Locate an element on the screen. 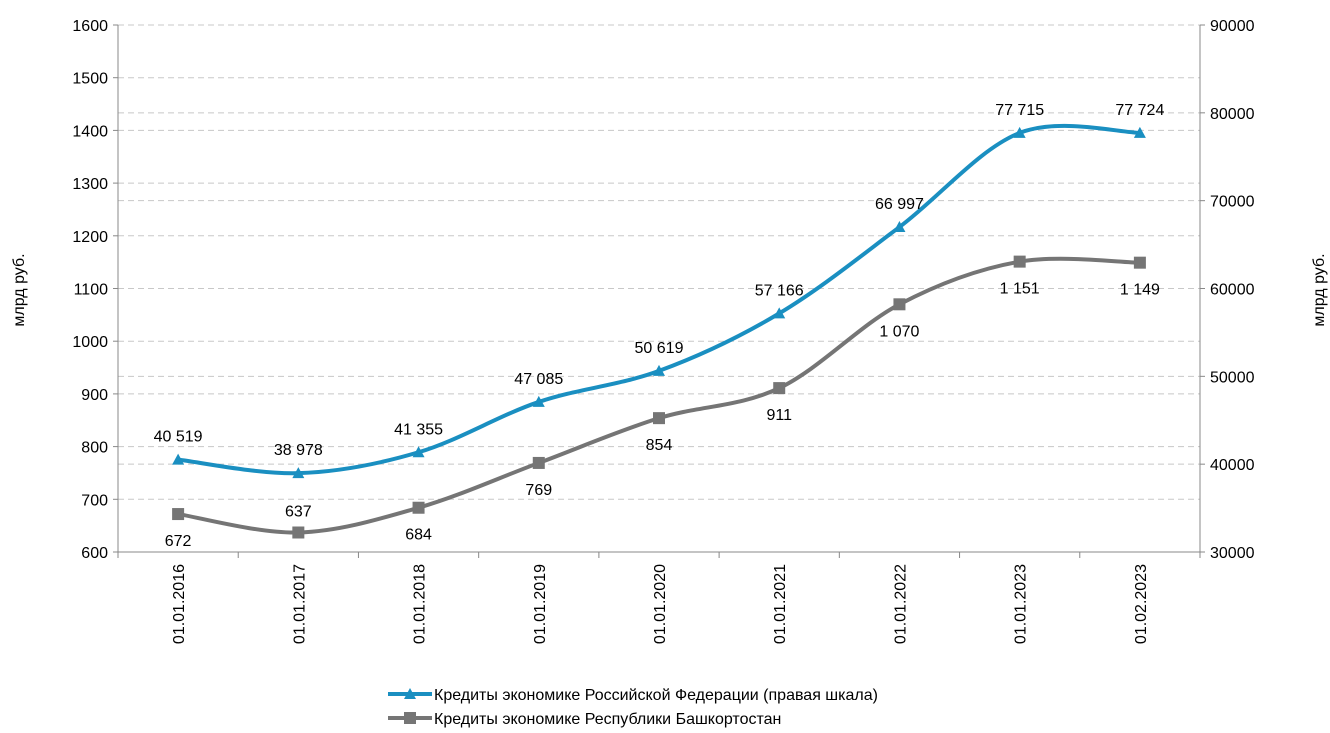  data-label-rb-8: 1 149 is located at coordinates (1140, 290).